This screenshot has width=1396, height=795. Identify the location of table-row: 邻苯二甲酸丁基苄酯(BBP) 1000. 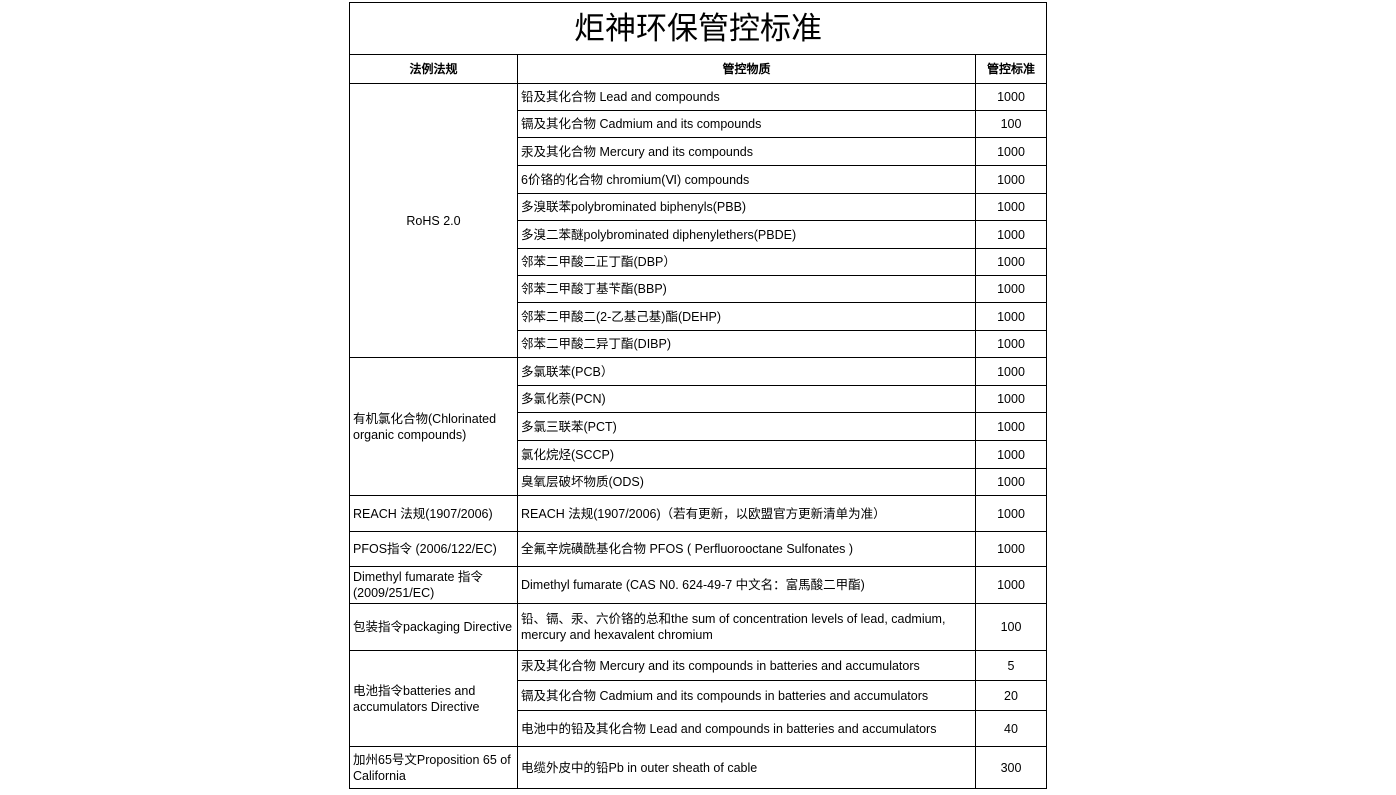
(698, 289).